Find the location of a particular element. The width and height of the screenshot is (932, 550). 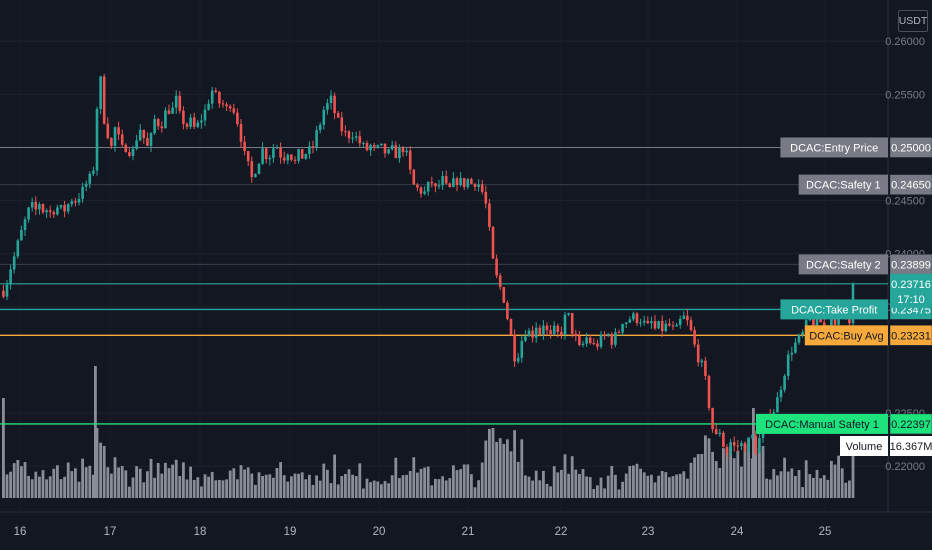

level-safety-1-name-text: DCAC:Safety 1 is located at coordinates (843, 186).